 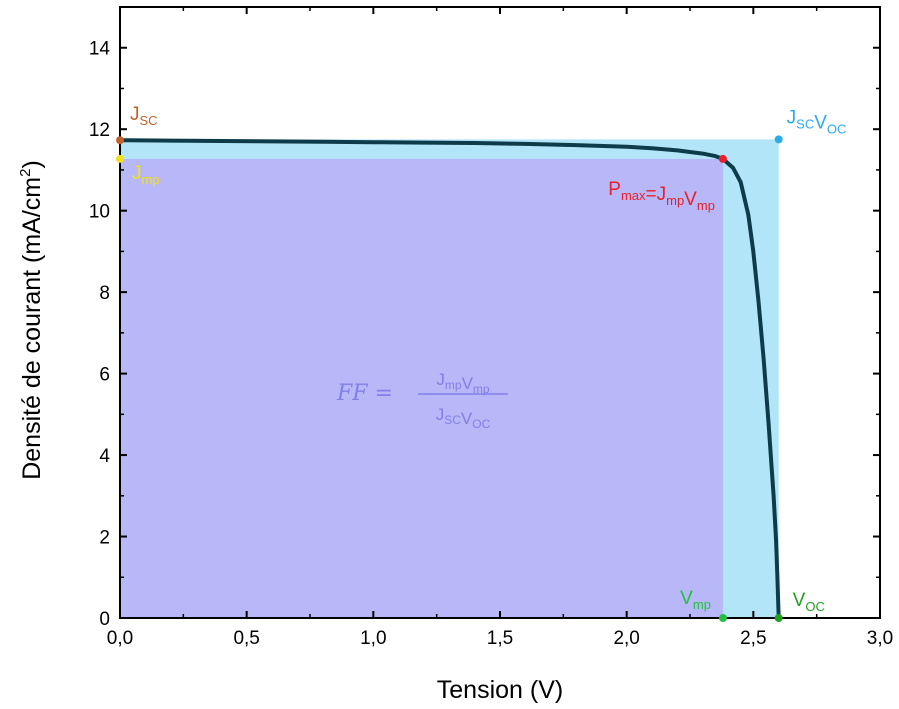 I want to click on y-tick-label: 8, so click(x=104, y=293).